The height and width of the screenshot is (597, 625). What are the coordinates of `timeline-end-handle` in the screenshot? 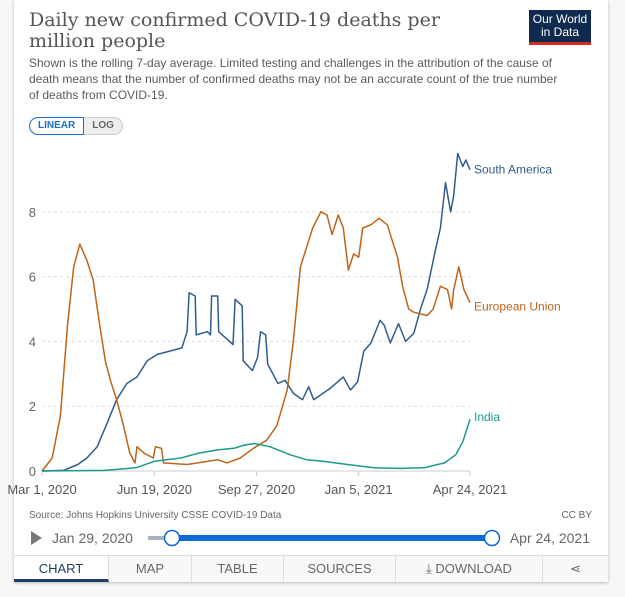 It's located at (492, 538).